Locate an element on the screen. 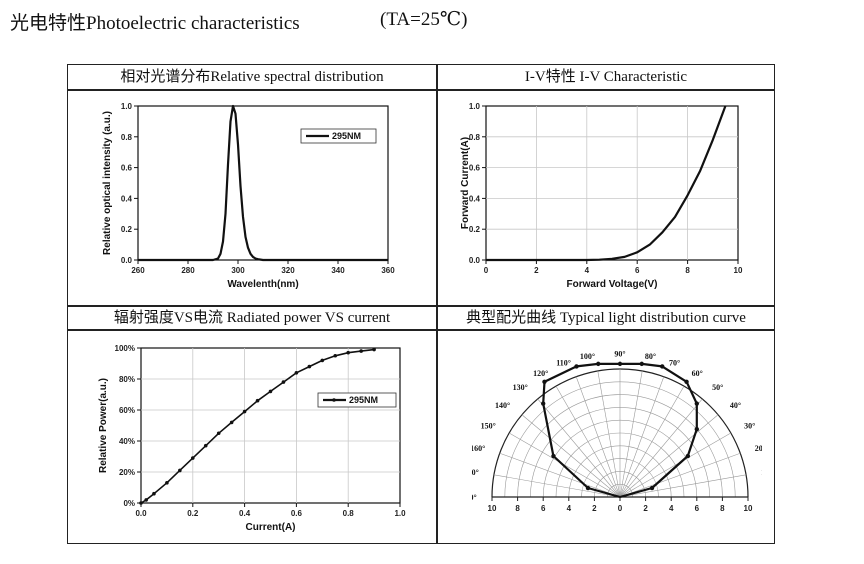  x-tick-label: 0.0 is located at coordinates (141, 513).